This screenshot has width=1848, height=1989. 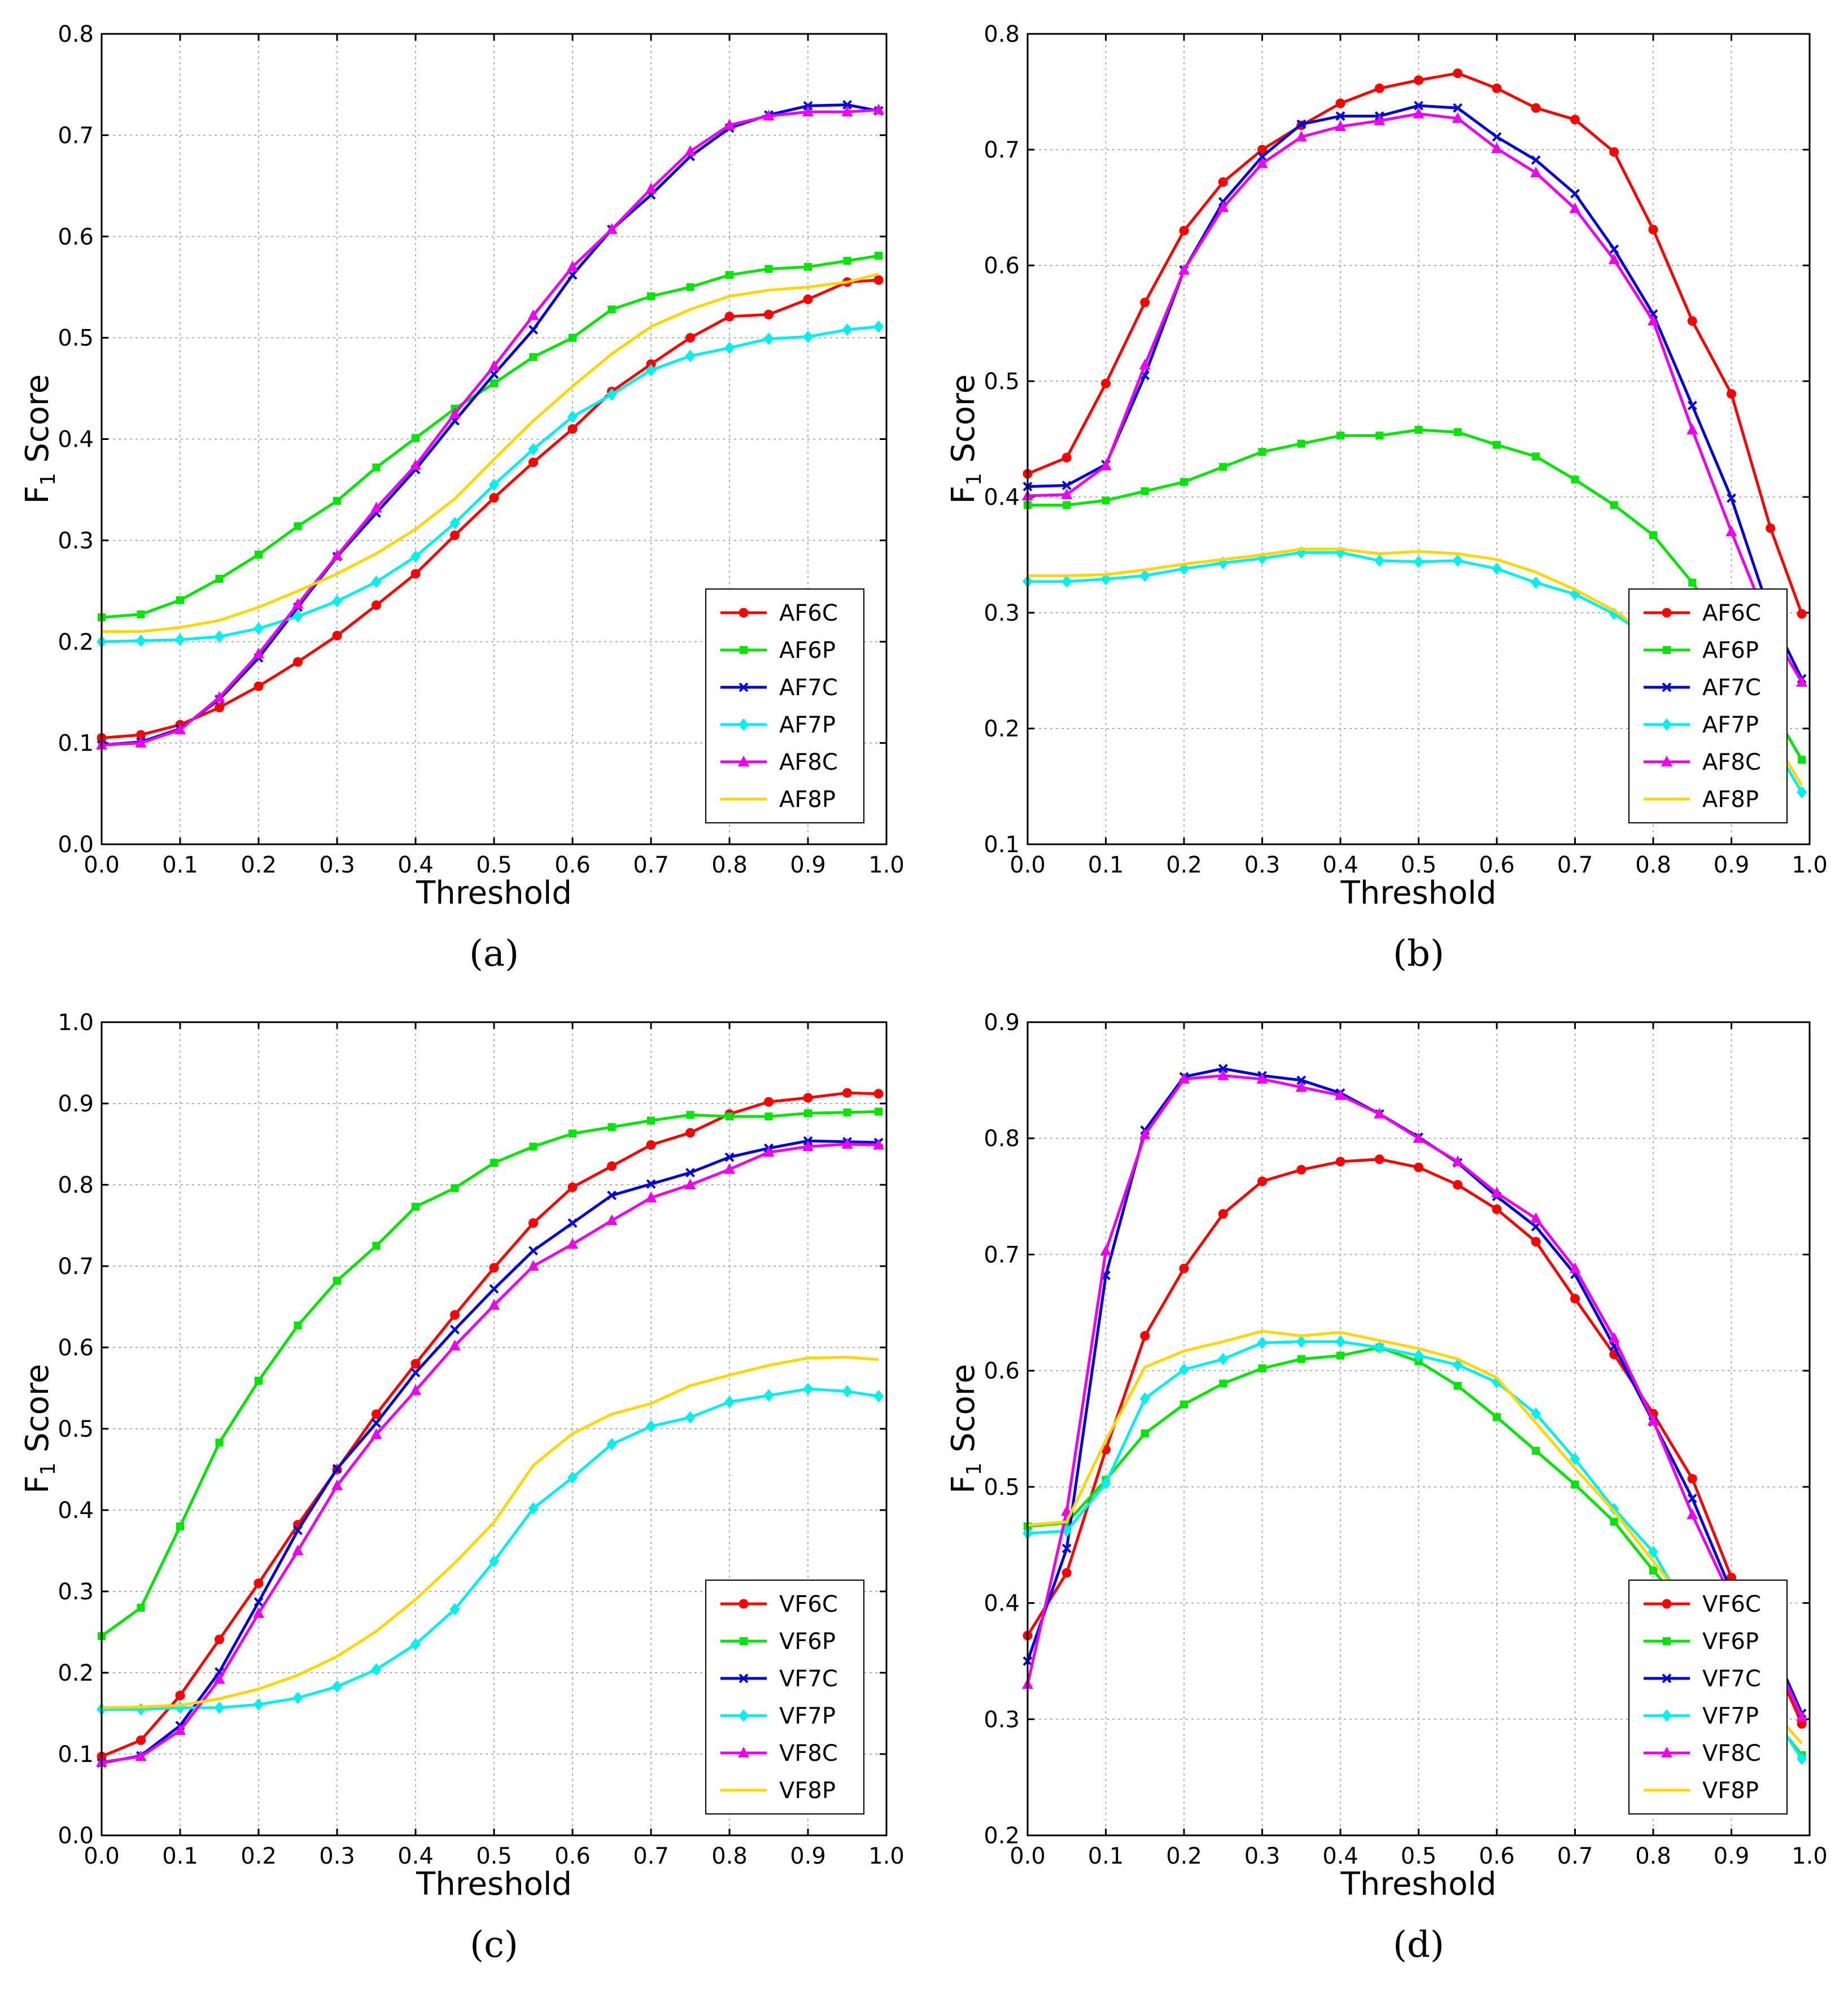 What do you see at coordinates (974, 1469) in the screenshot?
I see `y-axis-title-subscript: 1` at bounding box center [974, 1469].